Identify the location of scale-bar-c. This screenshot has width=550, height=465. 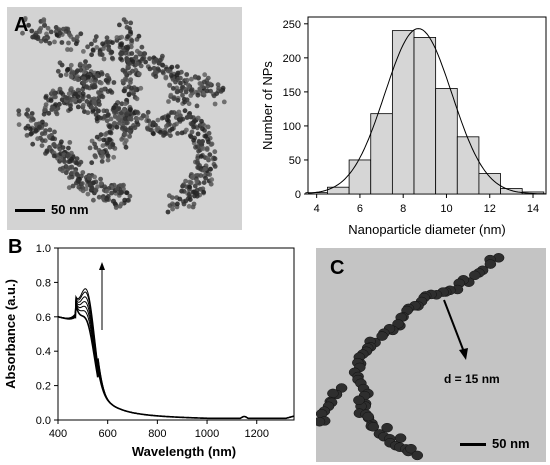
(473, 444).